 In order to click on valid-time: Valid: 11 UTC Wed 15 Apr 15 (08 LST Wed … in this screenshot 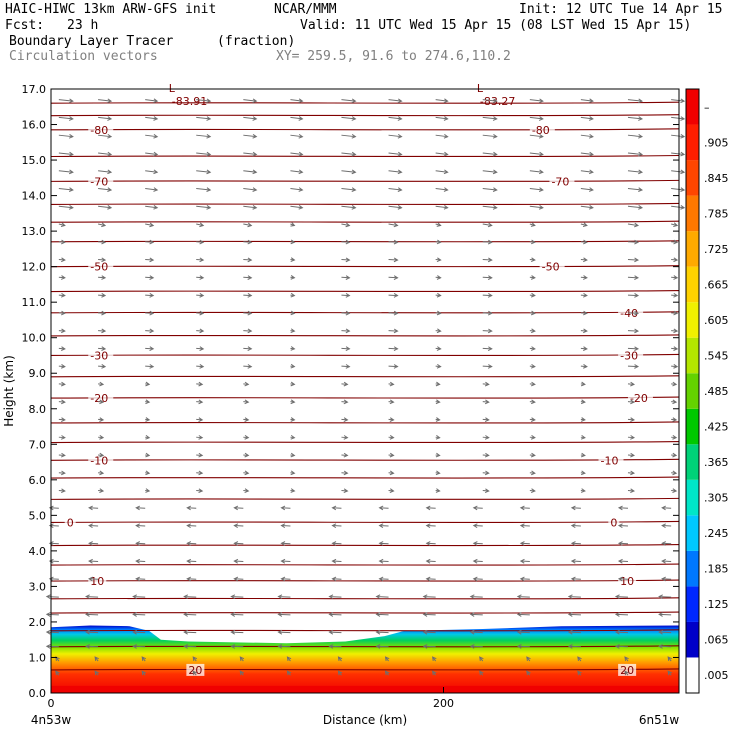, I will do `click(496, 25)`.